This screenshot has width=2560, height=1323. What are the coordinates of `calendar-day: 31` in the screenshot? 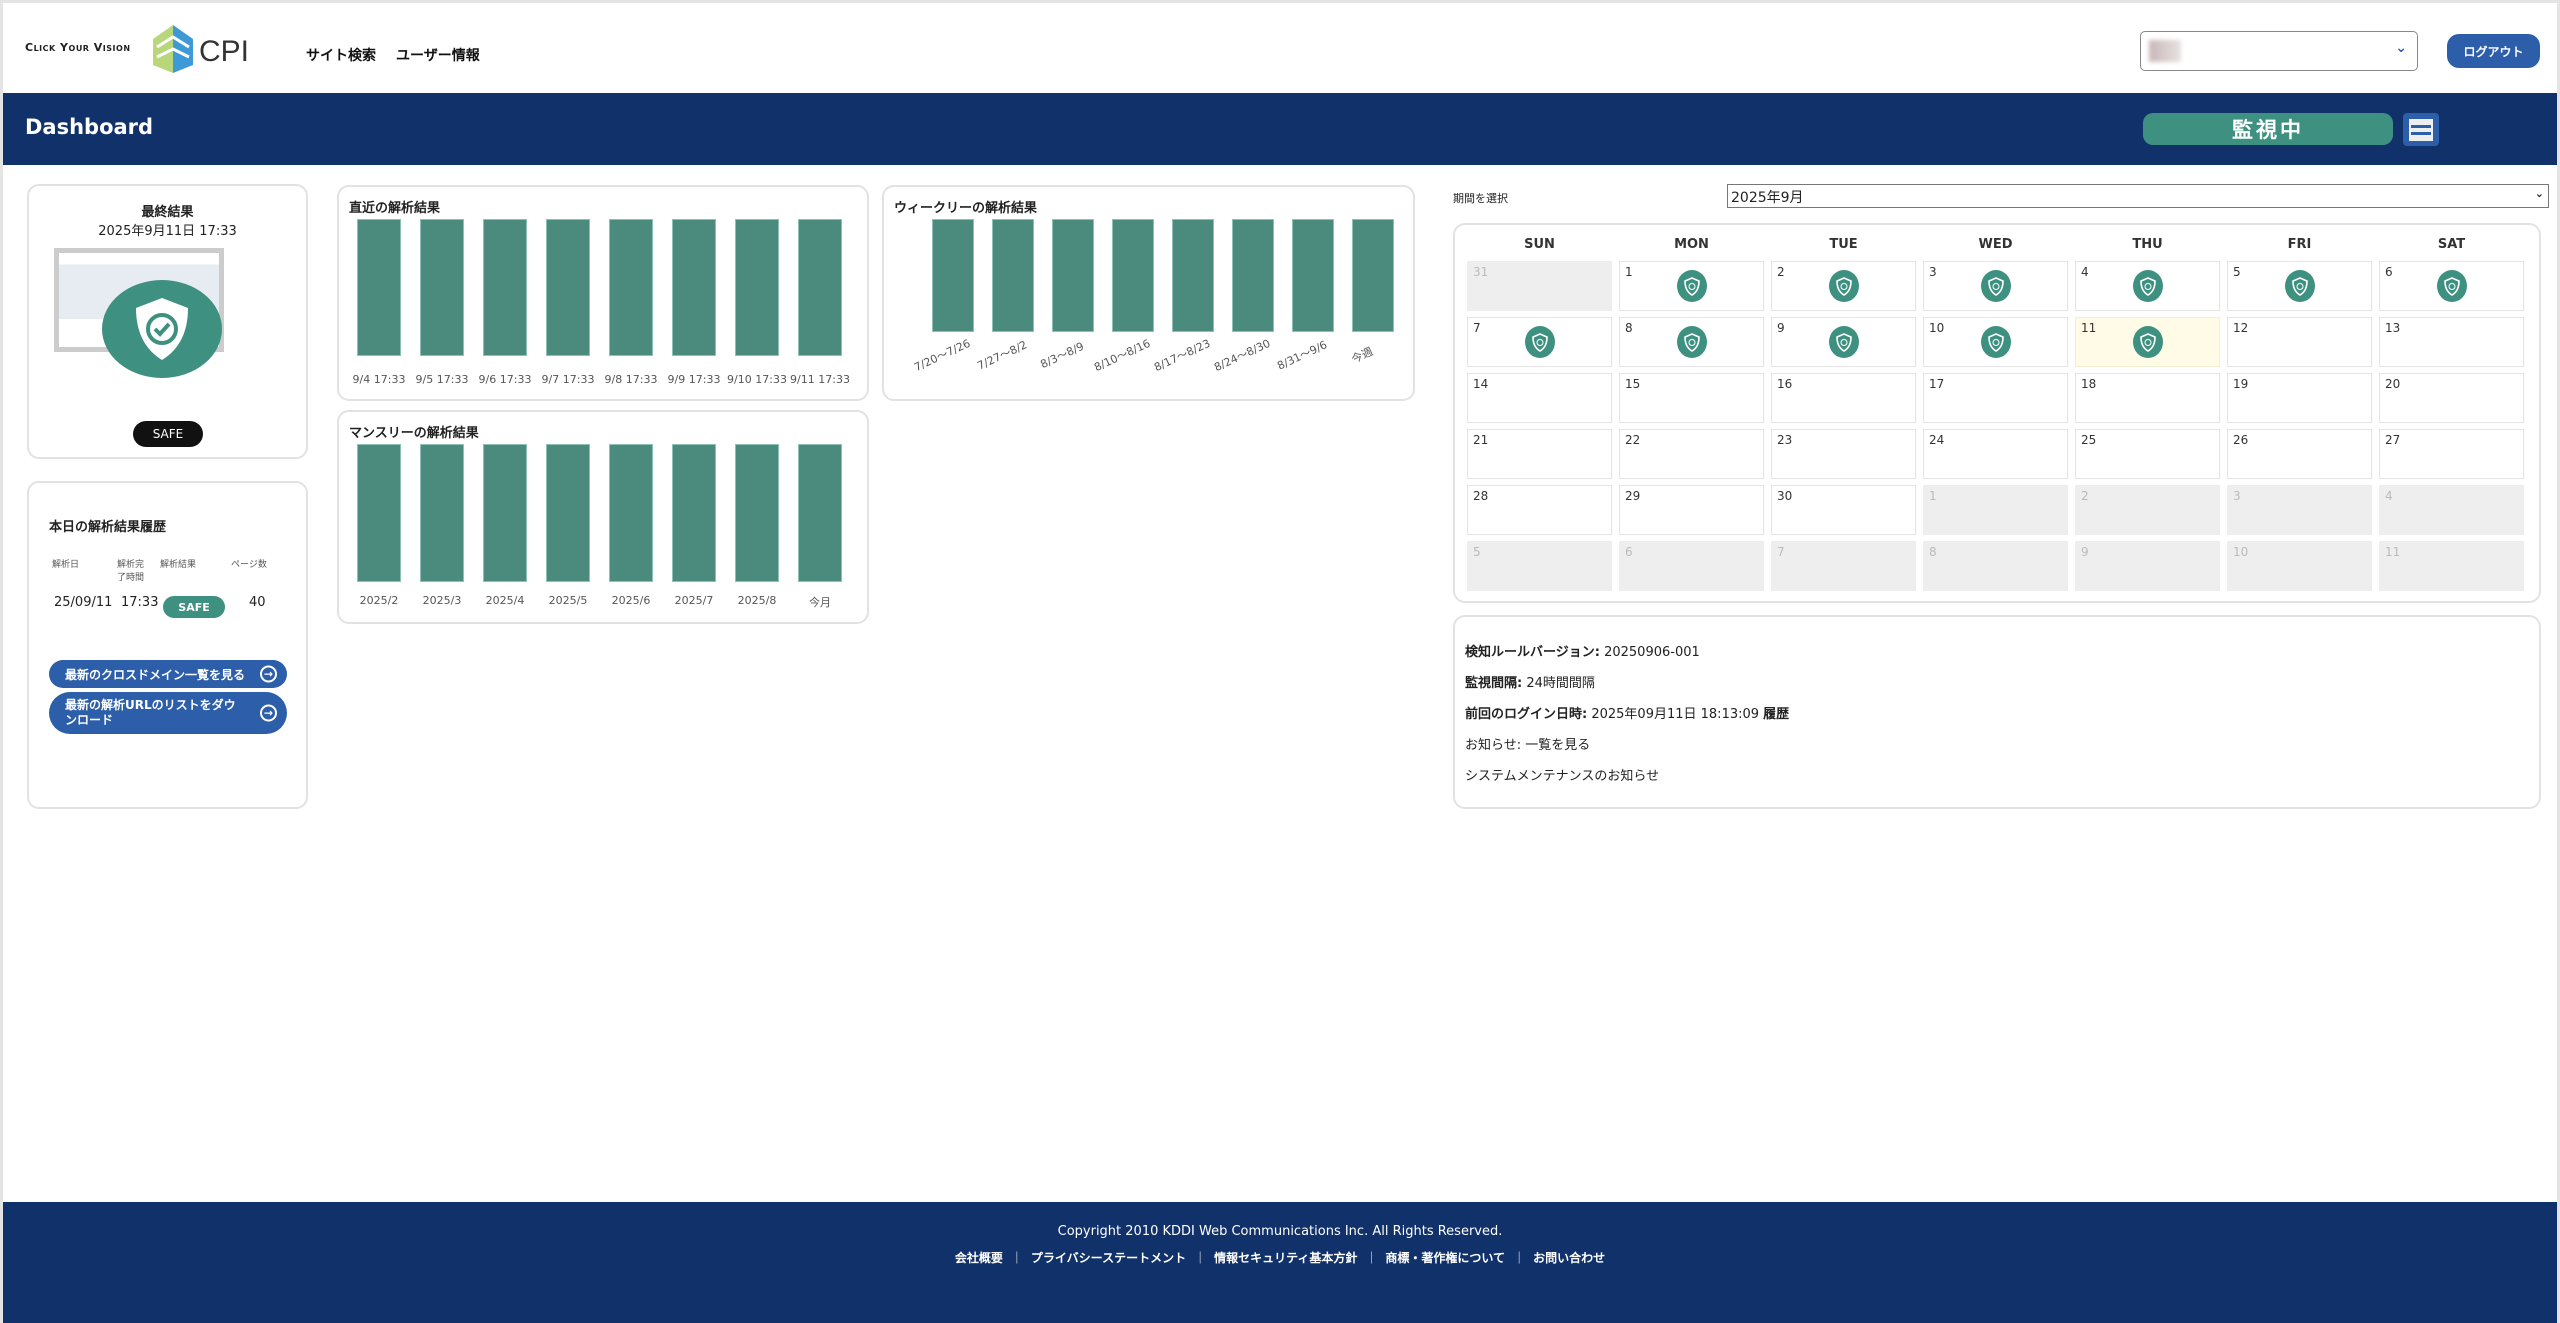 It's located at (1539, 286).